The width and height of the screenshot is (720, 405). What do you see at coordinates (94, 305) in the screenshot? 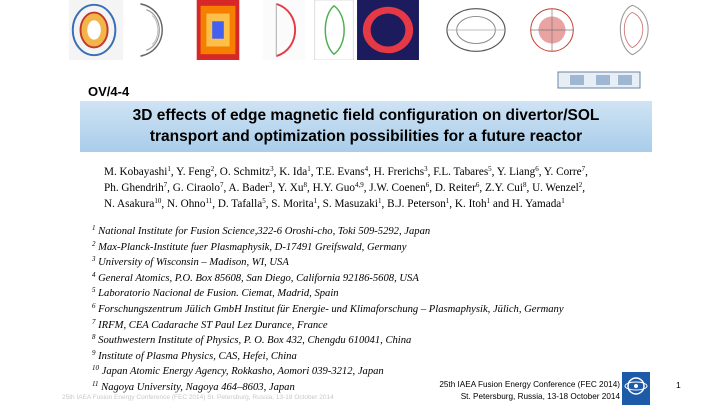
I see `affiliation-number: 6` at bounding box center [94, 305].